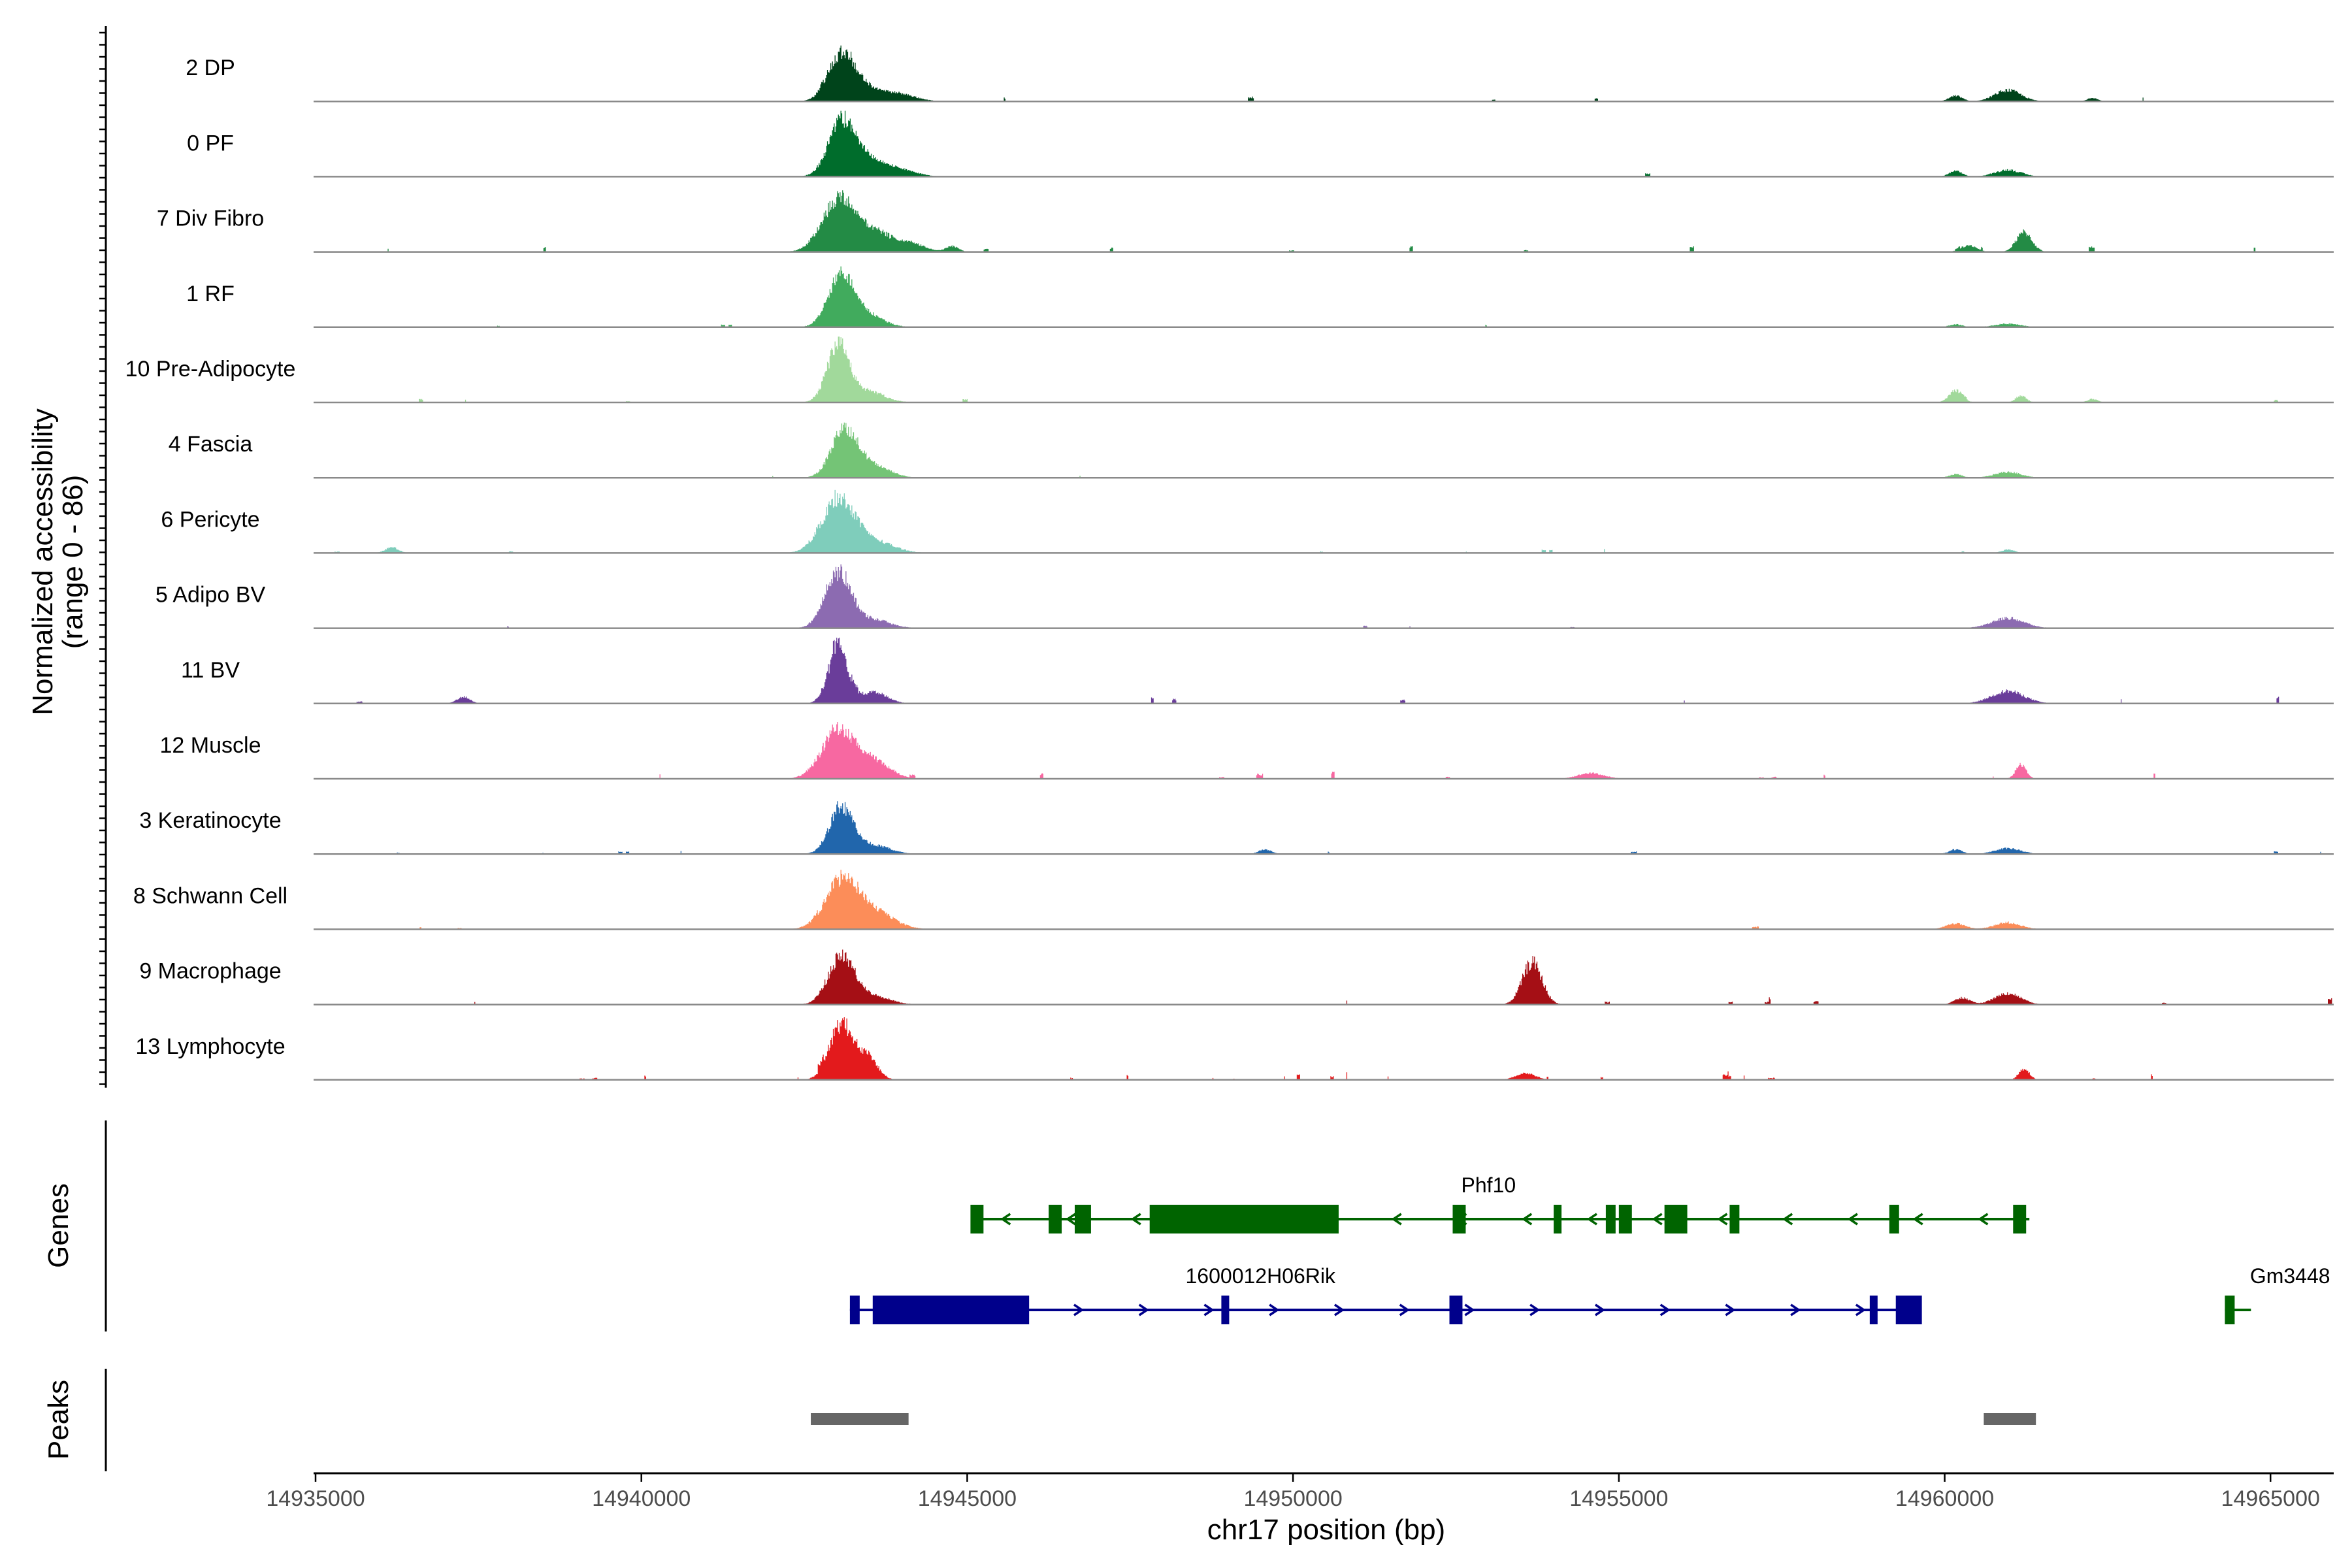  Describe the element at coordinates (1423, 1419) in the screenshot. I see `peak-regions` at that location.